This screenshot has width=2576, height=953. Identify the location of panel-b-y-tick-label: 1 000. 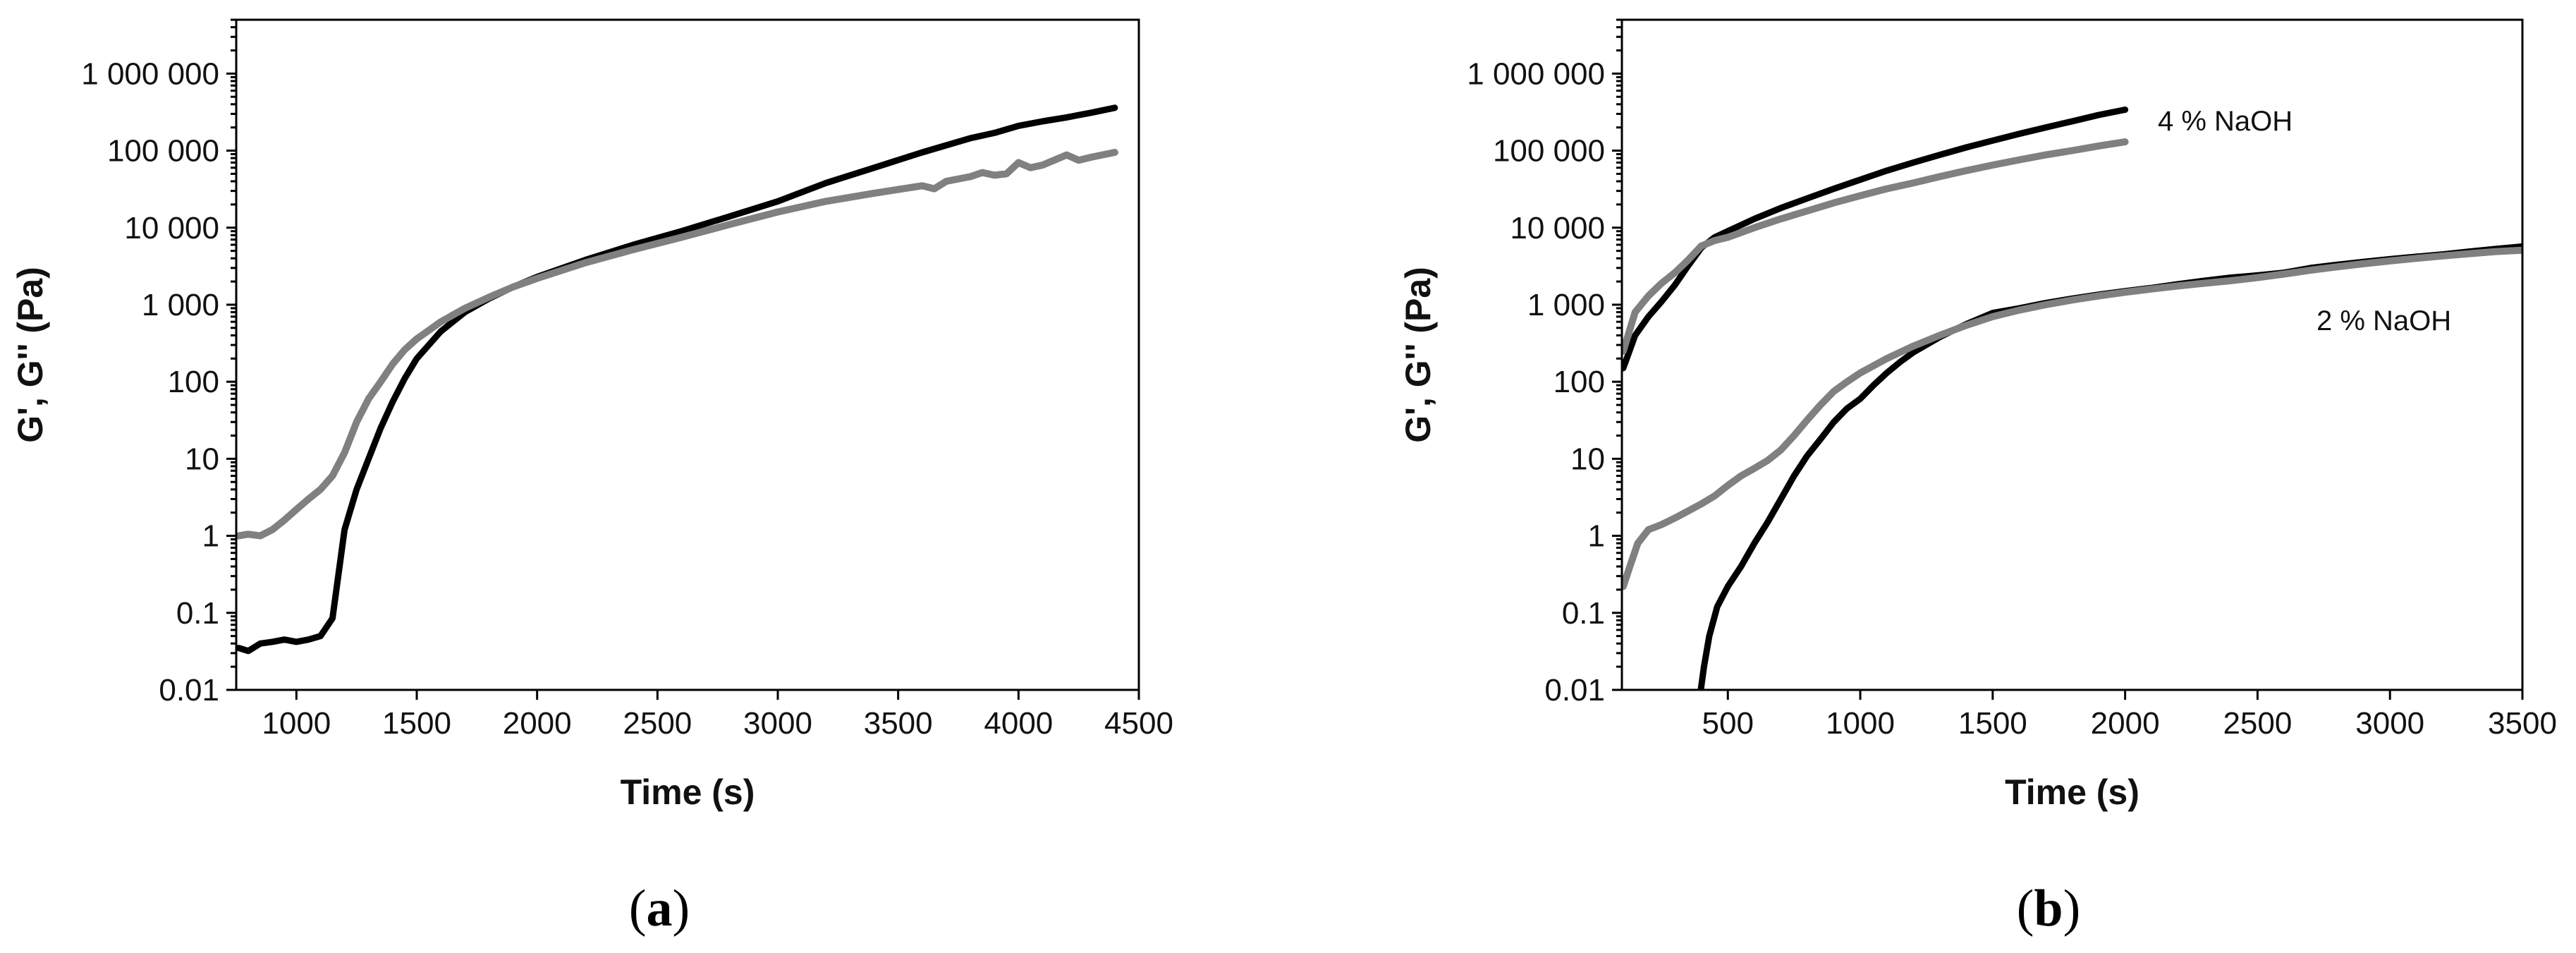
(1566, 305).